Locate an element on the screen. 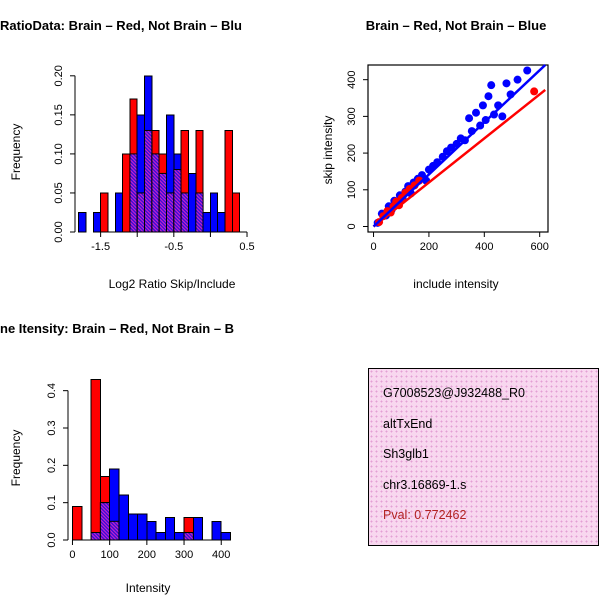  x-tick-label: 200 is located at coordinates (429, 247).